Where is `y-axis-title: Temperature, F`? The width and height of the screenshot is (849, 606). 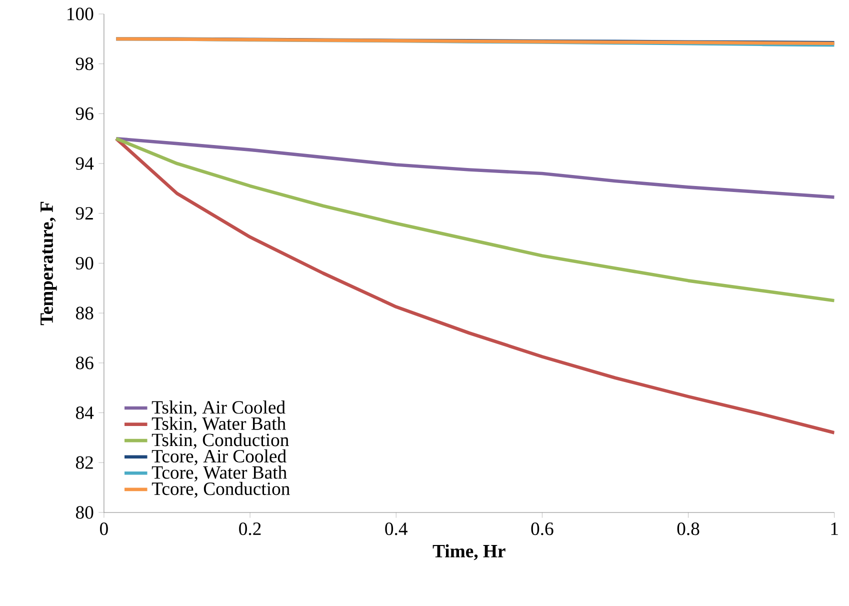 y-axis-title: Temperature, F is located at coordinates (48, 264).